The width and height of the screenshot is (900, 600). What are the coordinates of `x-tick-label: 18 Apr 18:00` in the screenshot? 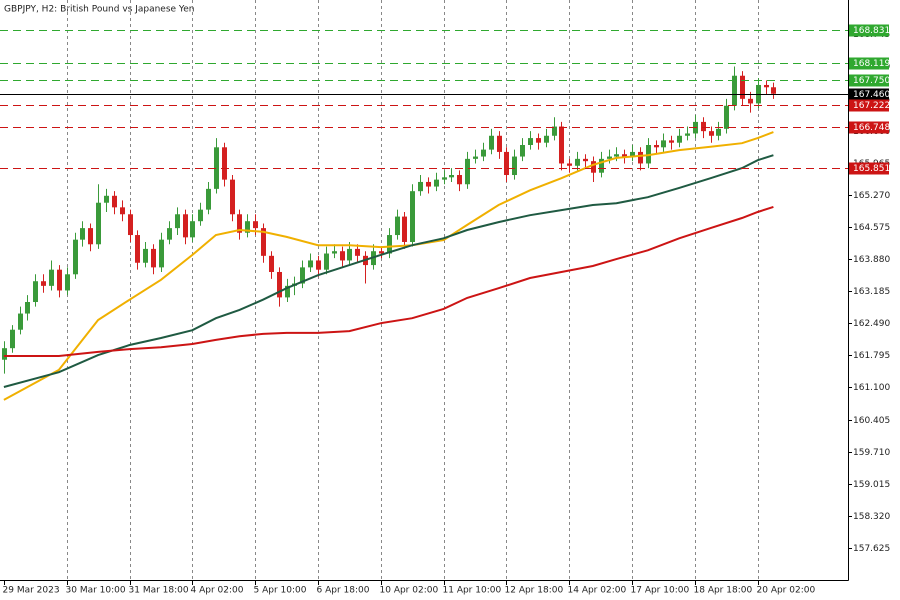 It's located at (723, 591).